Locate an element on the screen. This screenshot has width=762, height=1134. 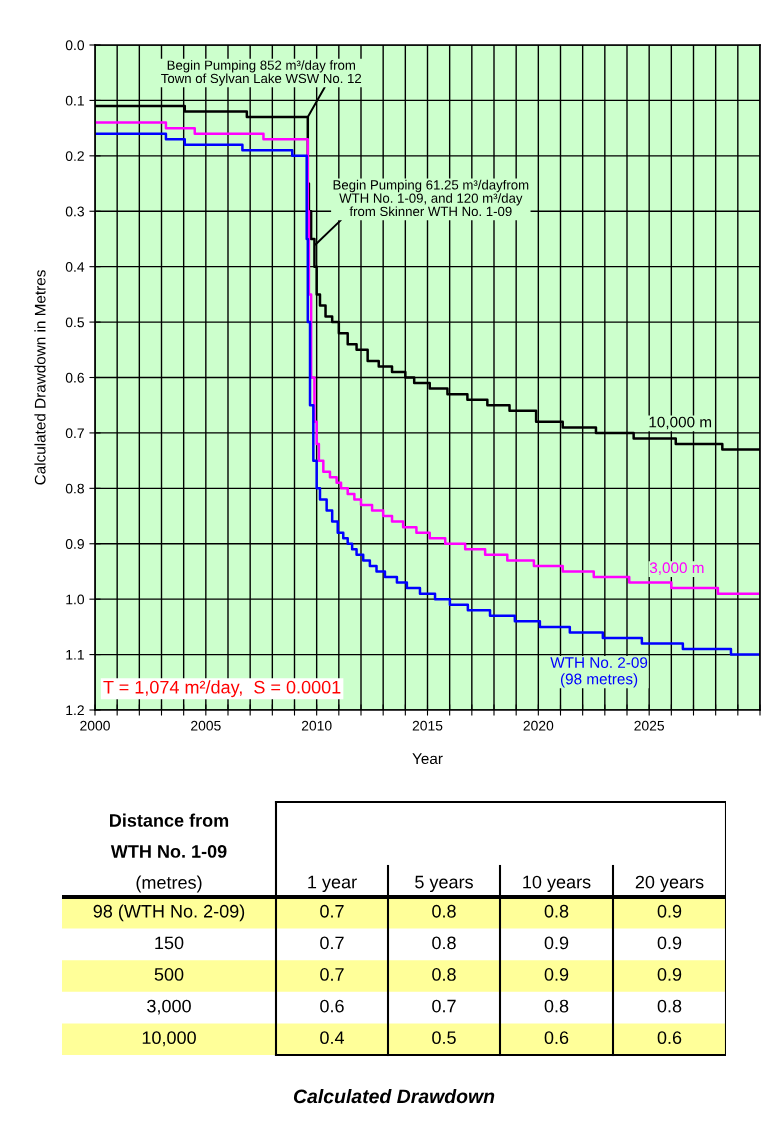
y-tick-label: 1.1 is located at coordinates (75, 655).